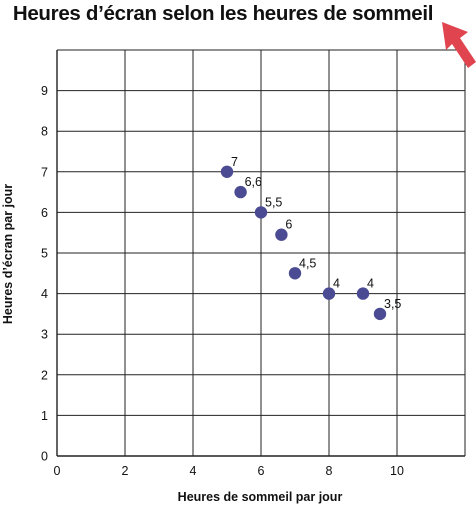 The height and width of the screenshot is (509, 476). I want to click on x-tick-label: 2, so click(125, 471).